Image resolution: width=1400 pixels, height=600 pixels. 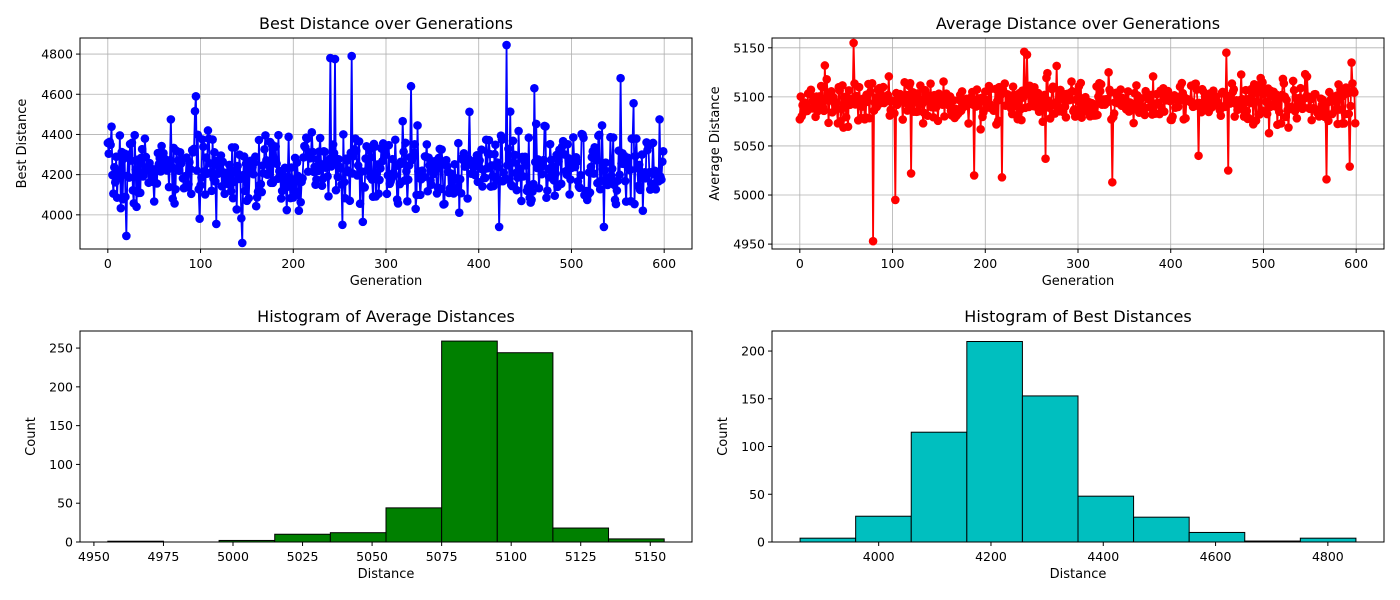 What do you see at coordinates (749, 195) in the screenshot?
I see `y-tick-label: 5000` at bounding box center [749, 195].